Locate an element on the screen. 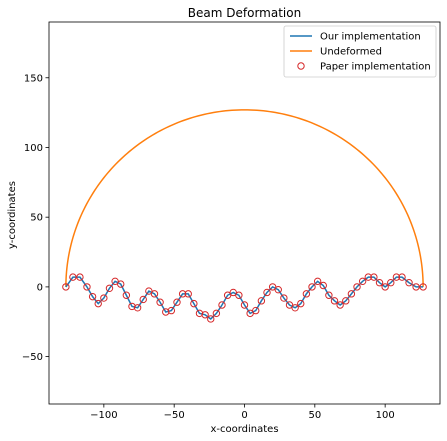  y-tick-label: 50 is located at coordinates (36, 218).